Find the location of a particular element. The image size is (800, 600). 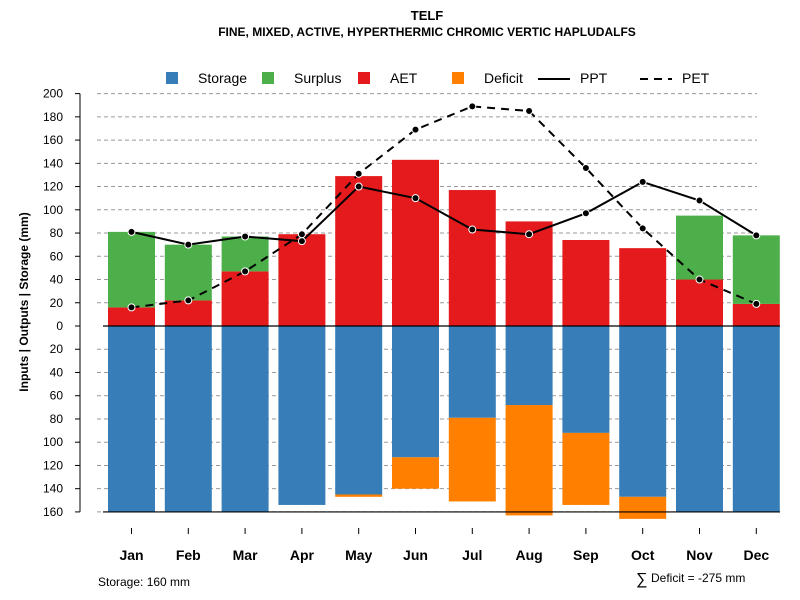

x-tick-label: May is located at coordinates (358, 555).